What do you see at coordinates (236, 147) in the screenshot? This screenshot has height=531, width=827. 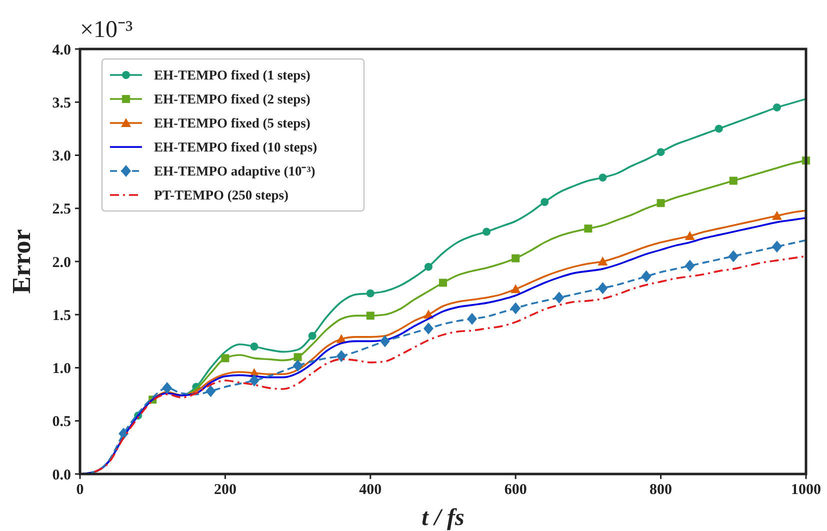 I see `legend-label: EH-TEMPO fixed (10 steps)` at bounding box center [236, 147].